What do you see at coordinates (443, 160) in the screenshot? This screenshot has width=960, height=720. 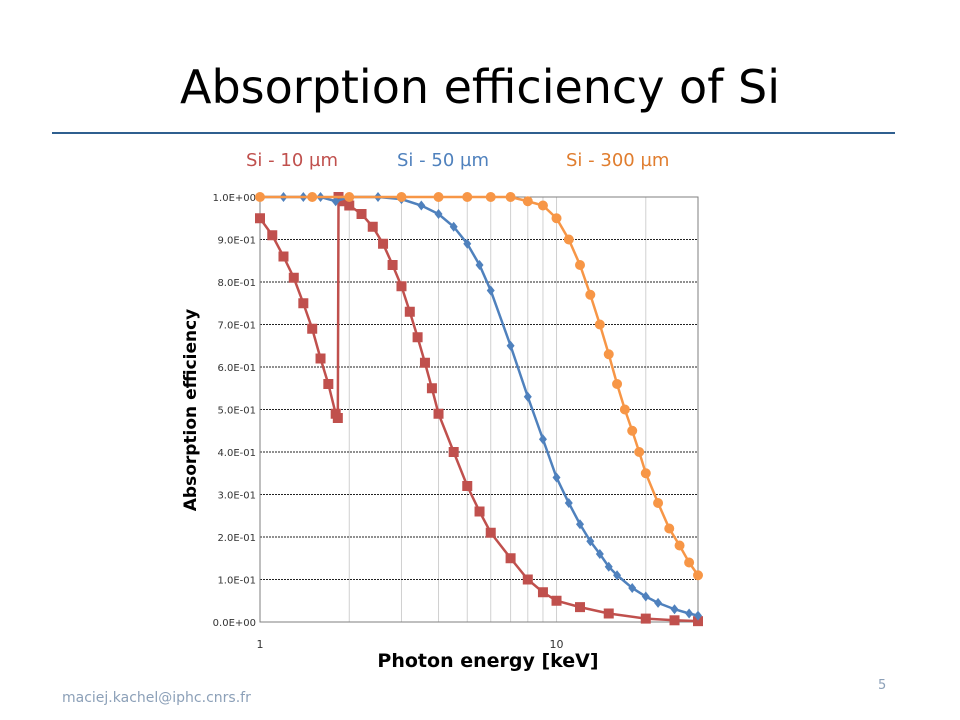 I see `legend-si-50um: Si - 50 µm` at bounding box center [443, 160].